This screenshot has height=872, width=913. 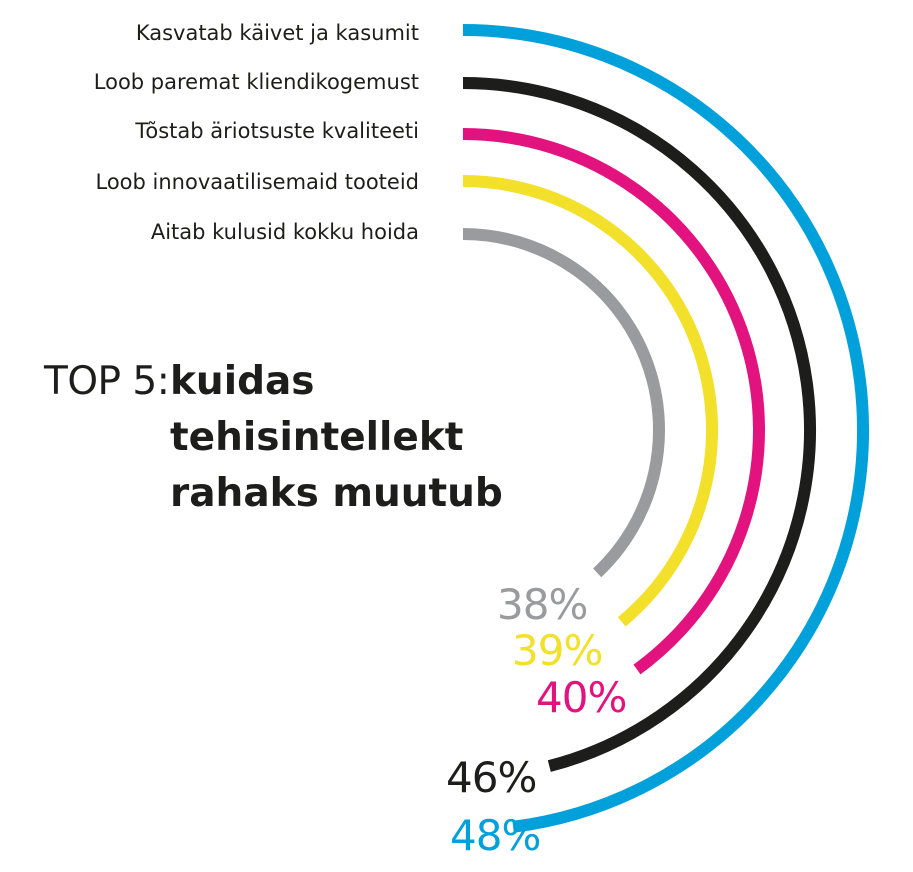 I want to click on value-label-1: 48%, so click(x=495, y=835).